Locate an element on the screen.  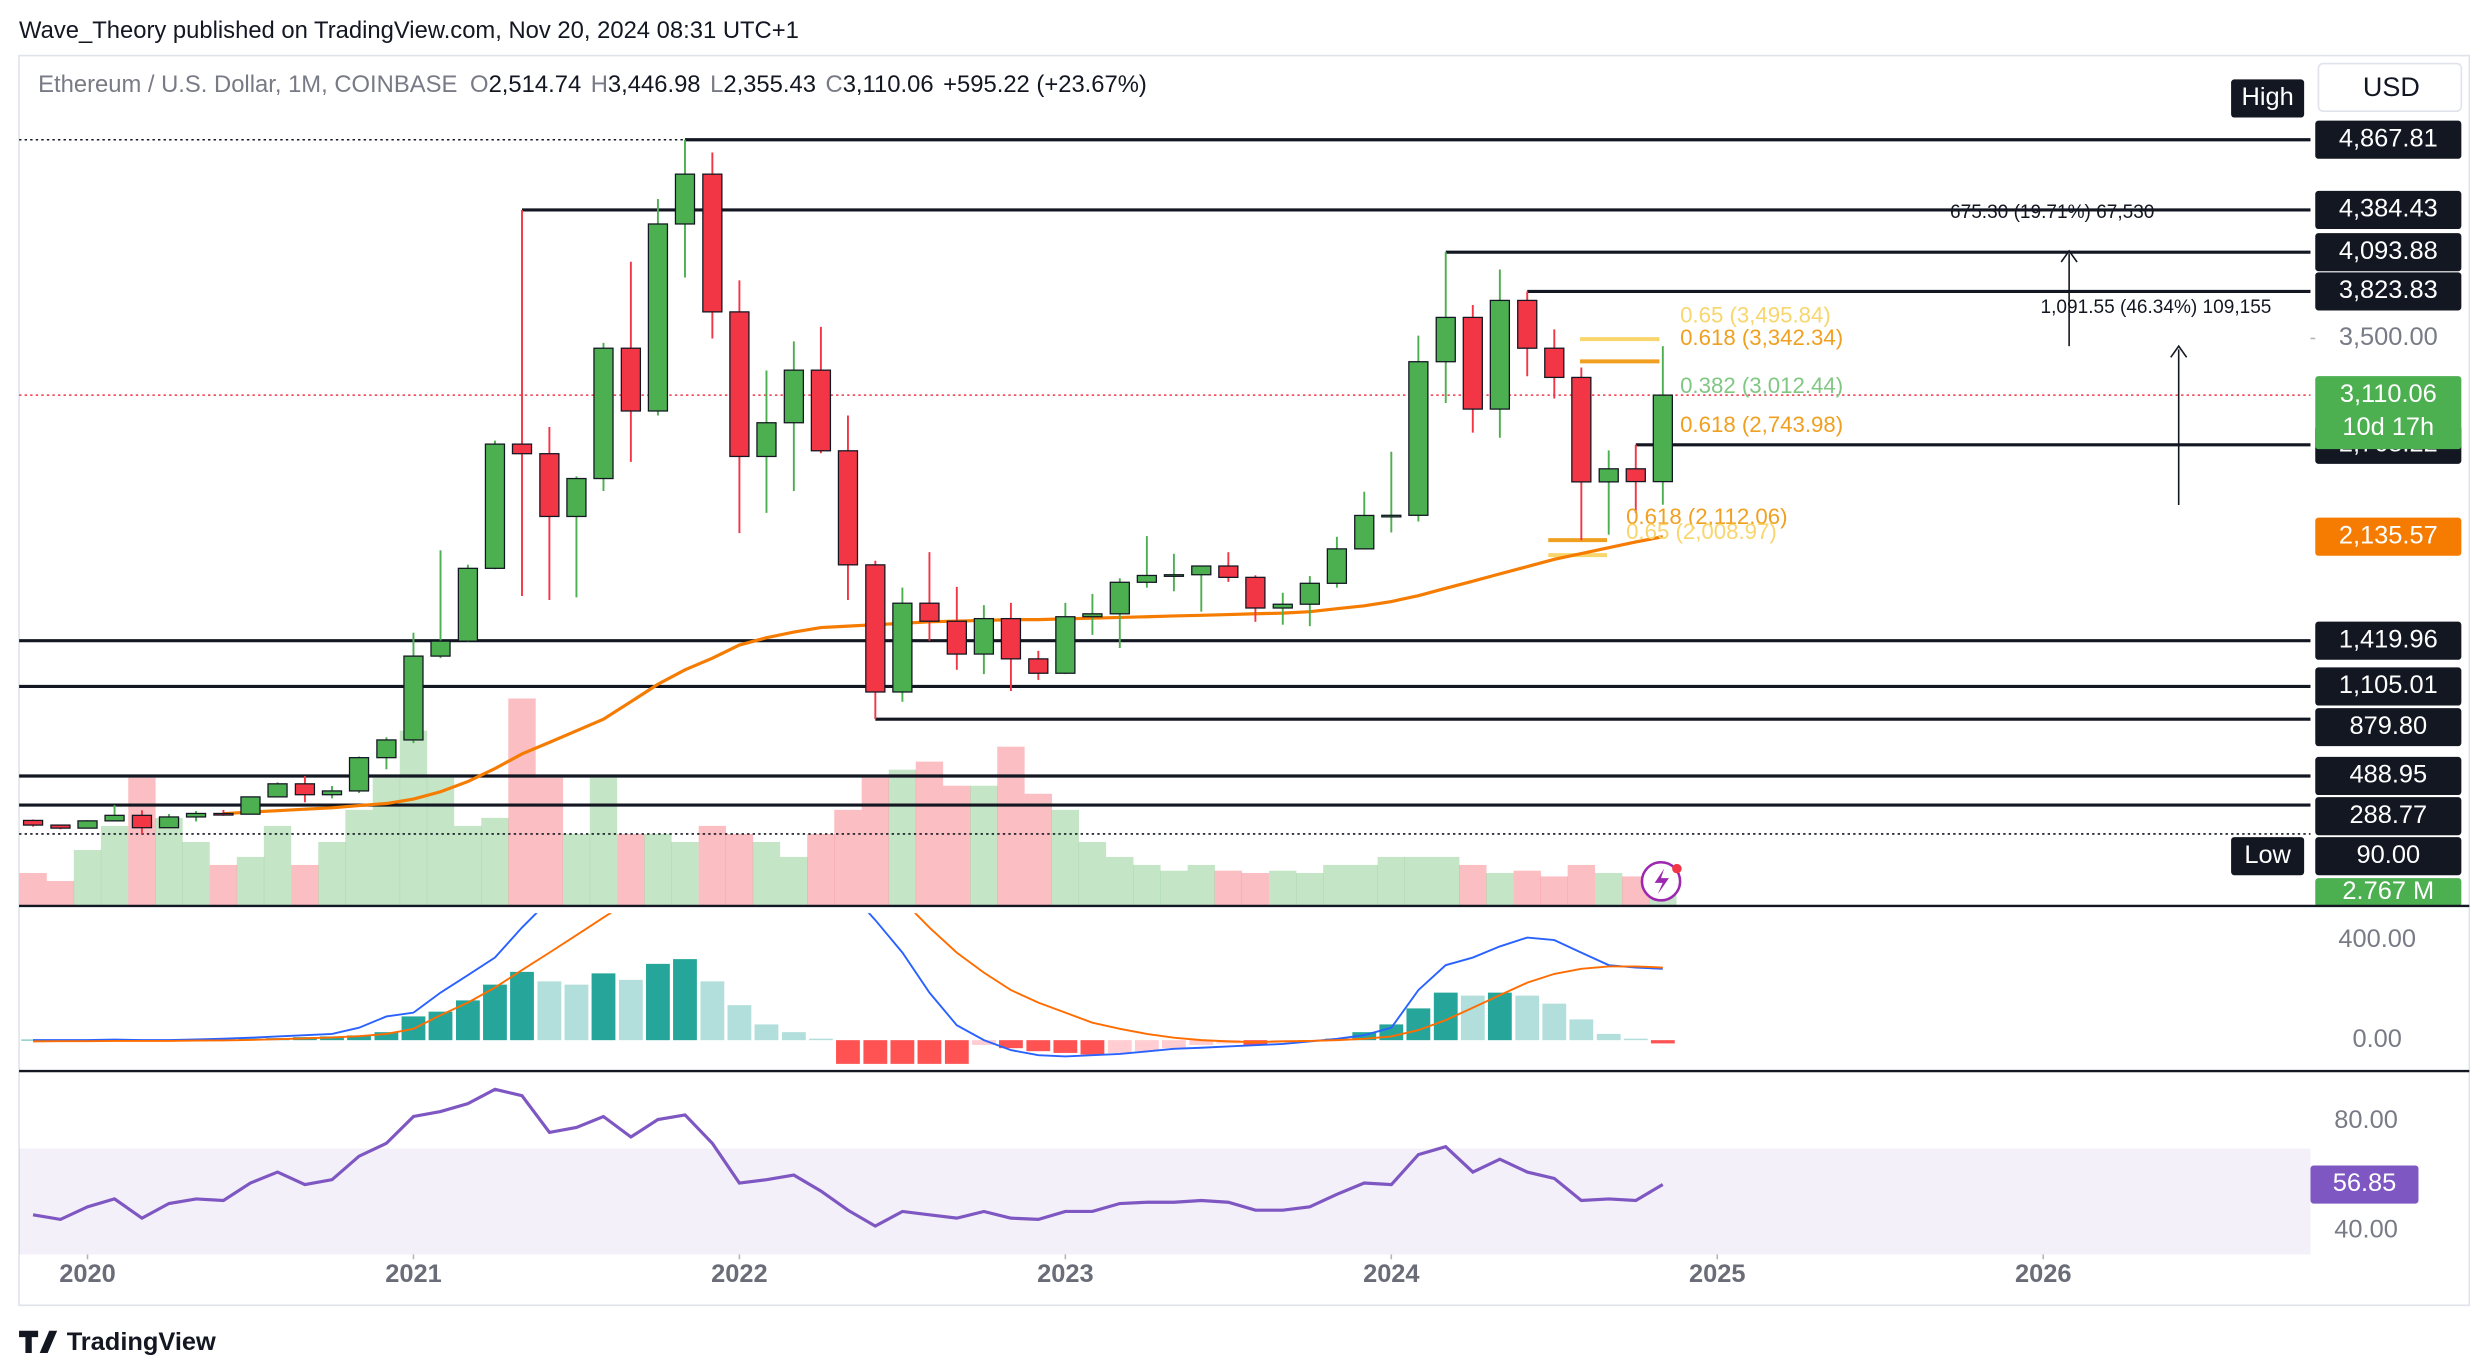
x-tick-label: 2020 is located at coordinates (87, 1274).